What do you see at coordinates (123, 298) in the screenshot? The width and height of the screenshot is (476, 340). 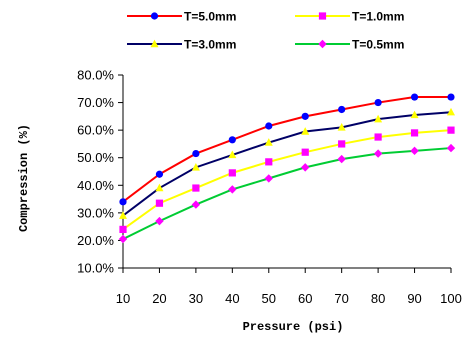 I see `x-tick-label: 10` at bounding box center [123, 298].